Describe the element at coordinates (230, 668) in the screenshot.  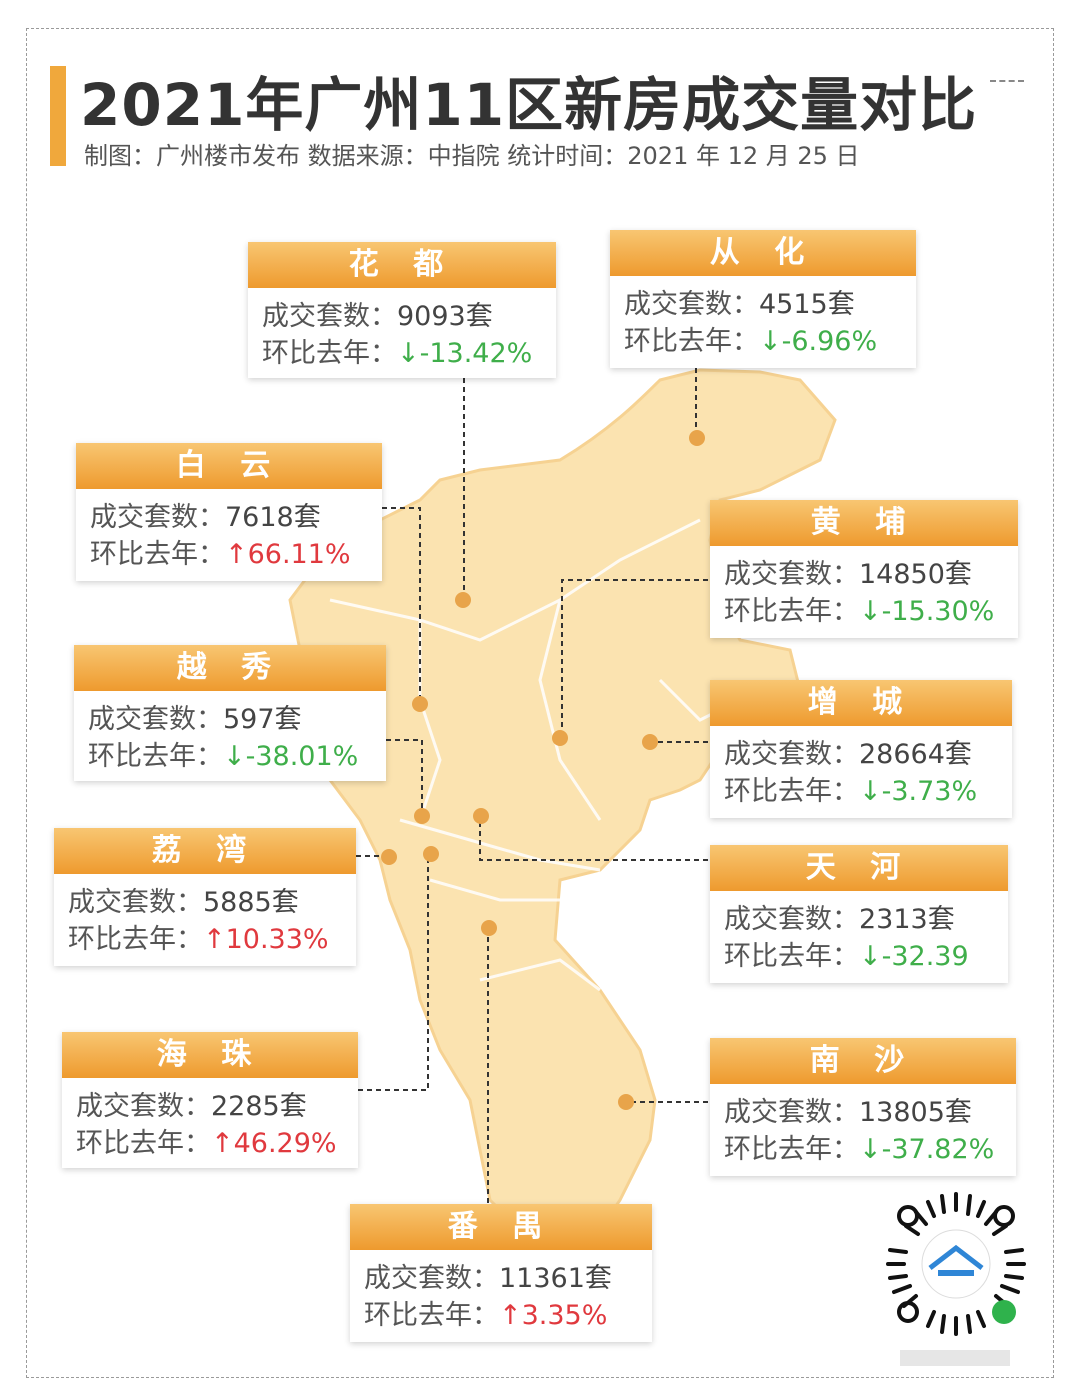
I see `district-name: 越 秀` at that location.